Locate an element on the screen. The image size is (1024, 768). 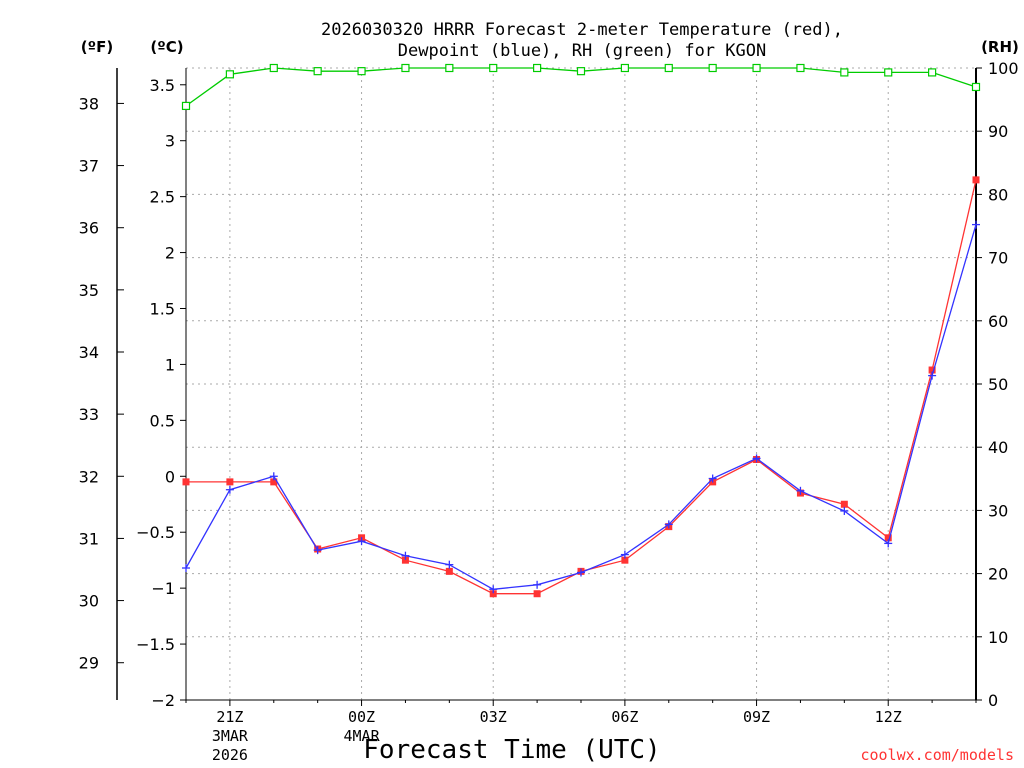
celsius-tick-label: 0.5 is located at coordinates (162, 420).